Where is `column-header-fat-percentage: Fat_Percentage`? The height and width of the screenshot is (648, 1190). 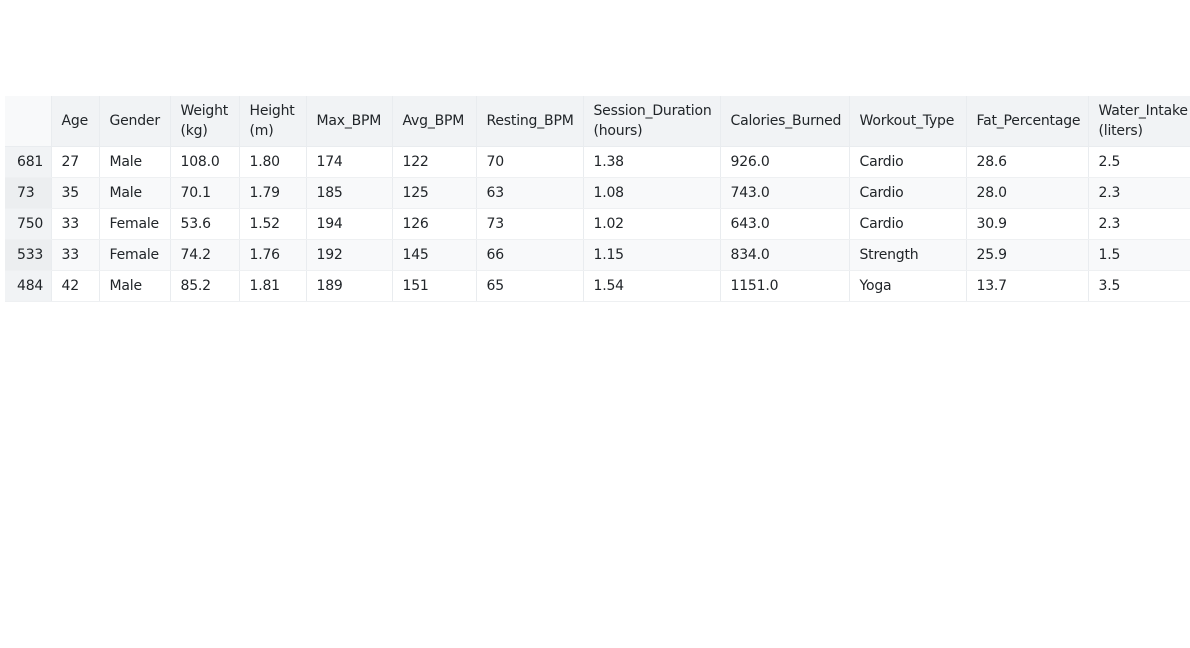 column-header-fat-percentage: Fat_Percentage is located at coordinates (1027, 121).